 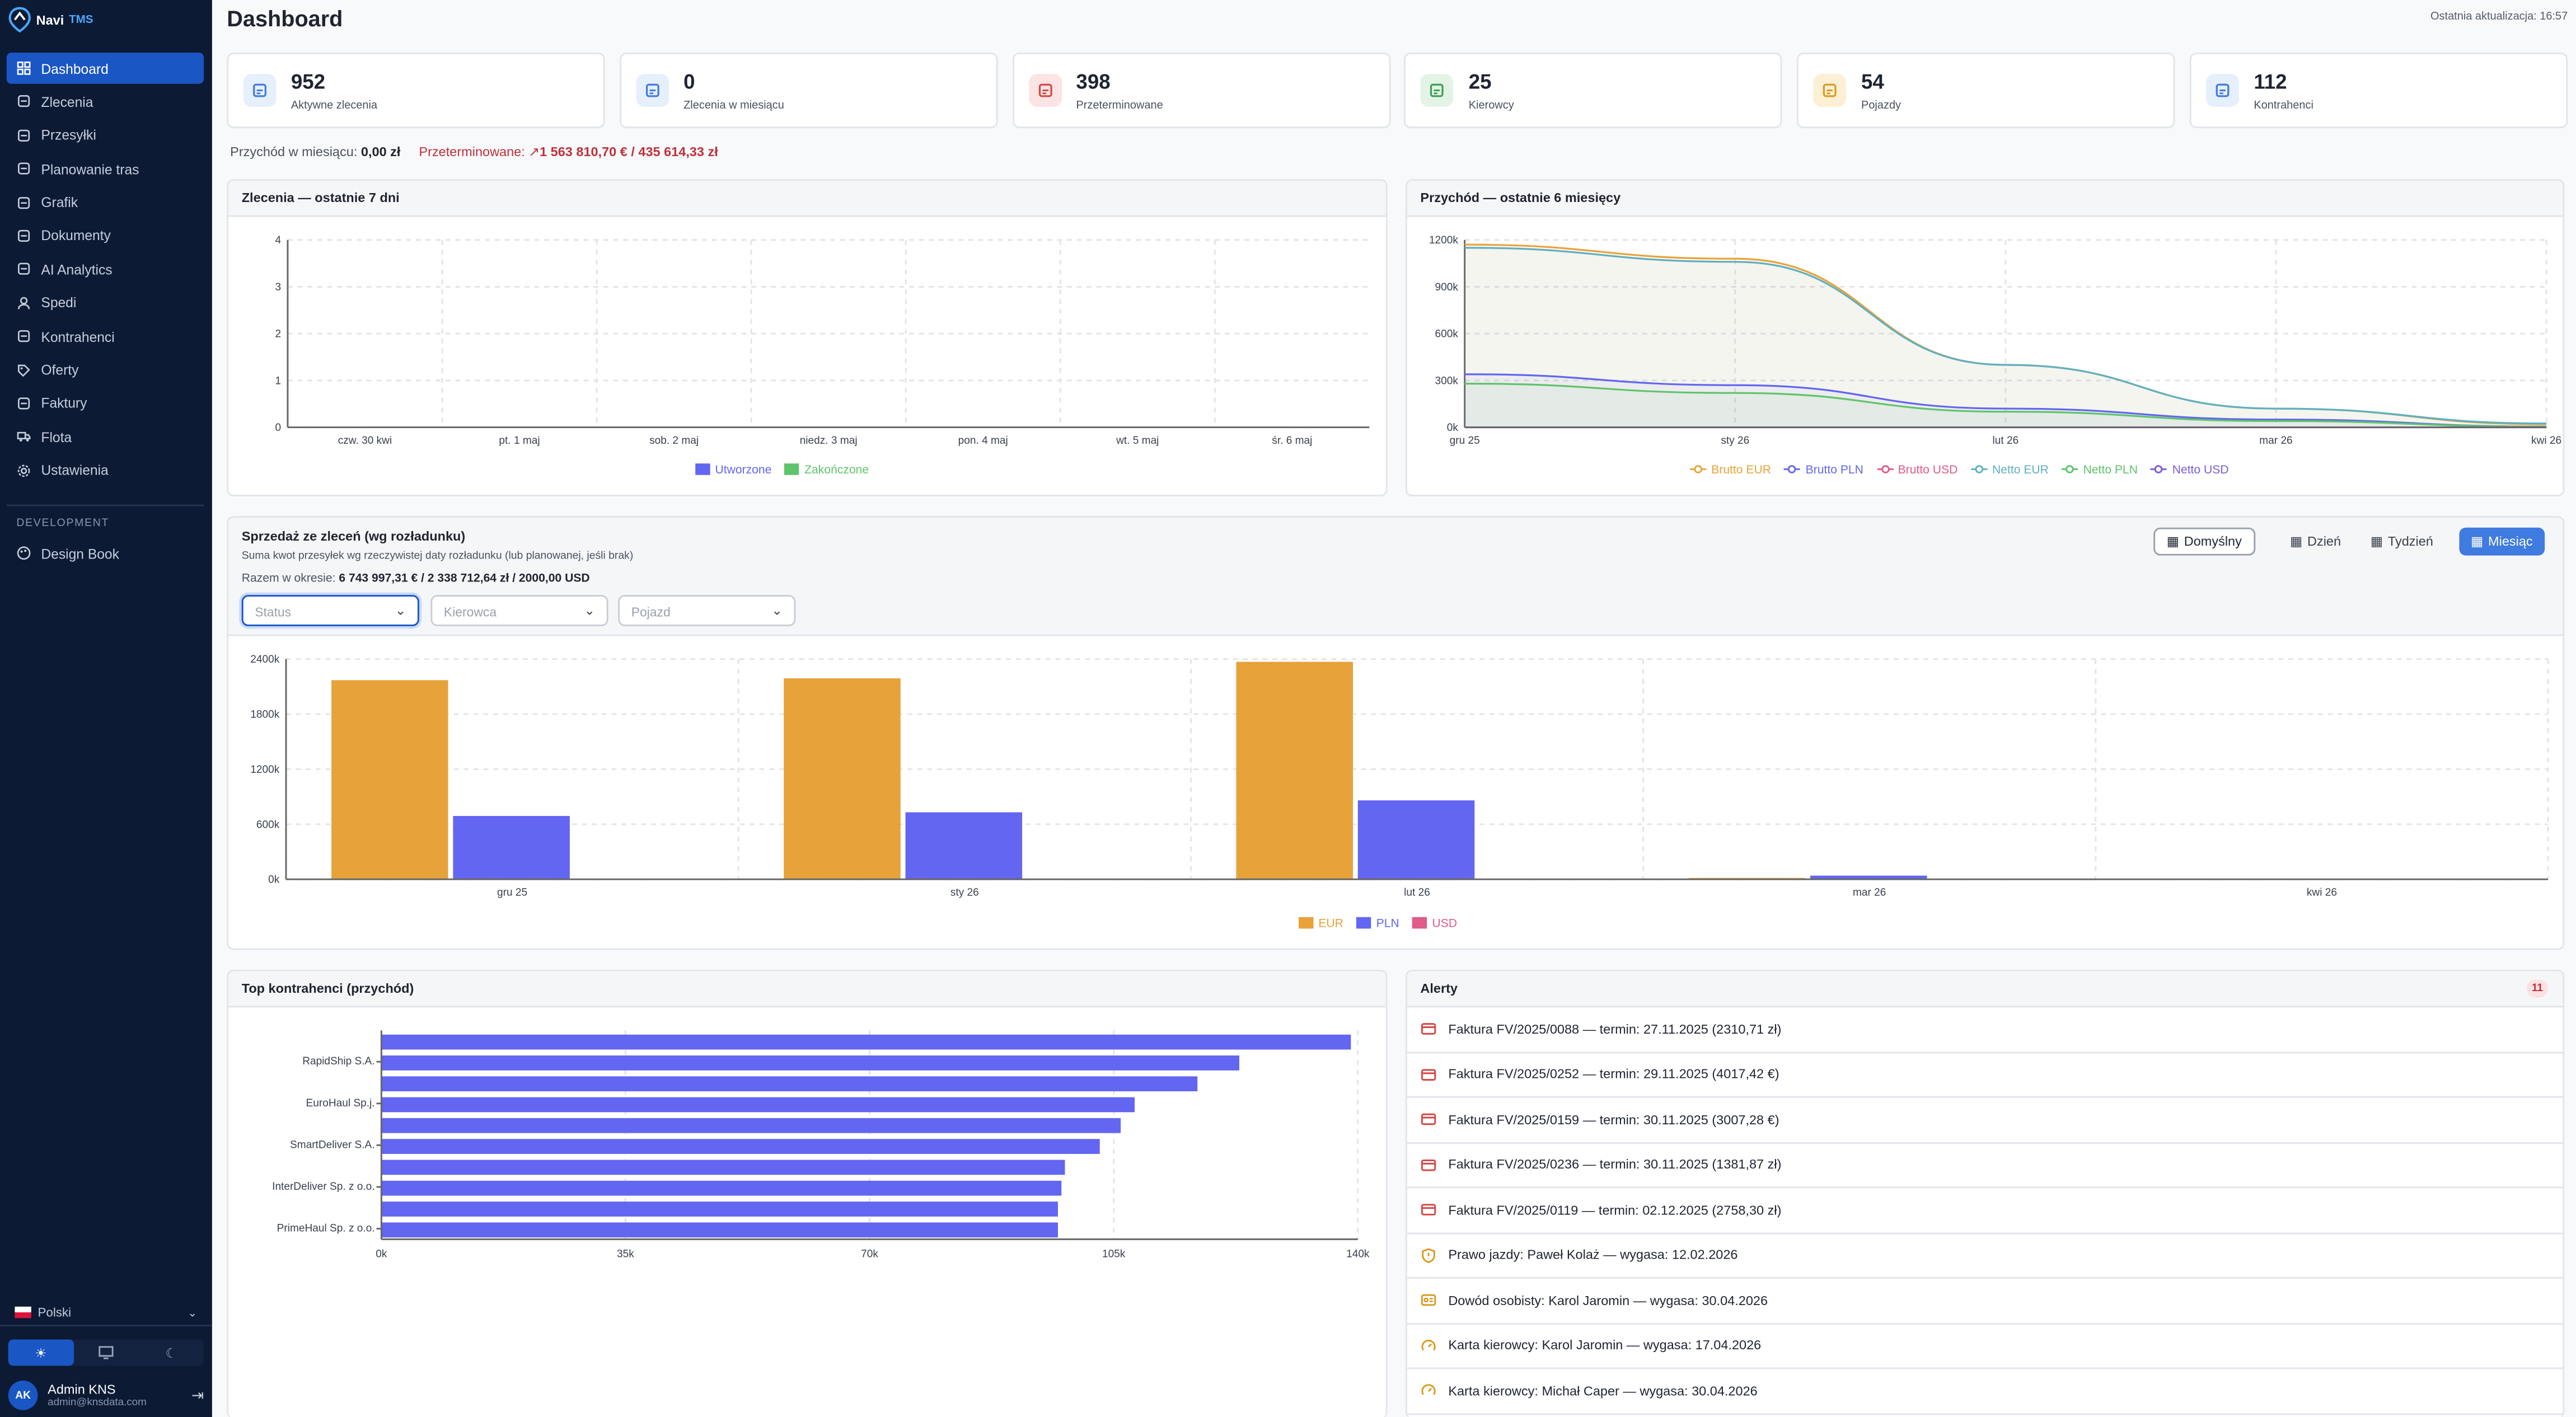 What do you see at coordinates (106, 302) in the screenshot?
I see `sidebar-item-spedi: Spedi` at bounding box center [106, 302].